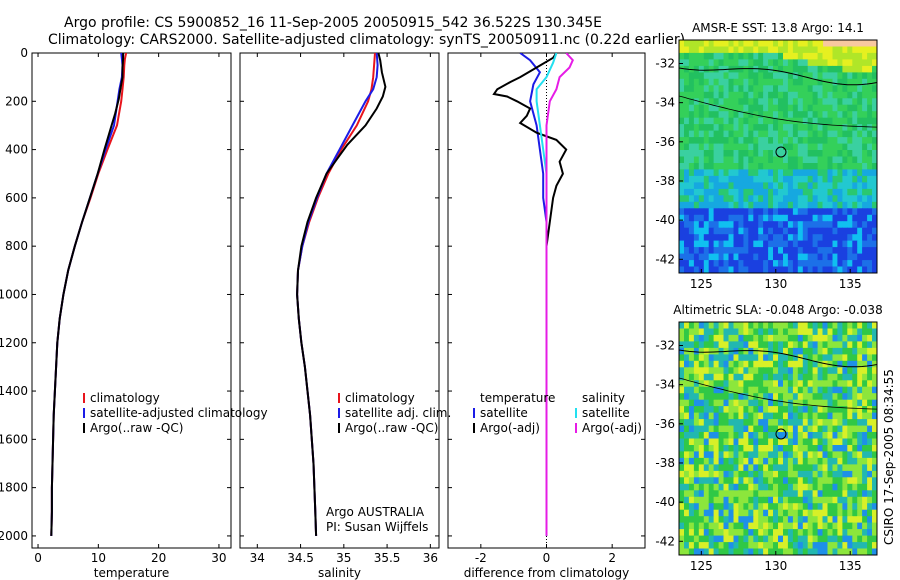 The width and height of the screenshot is (900, 580). I want to click on sla_map-title: Altimetric SLA: -0.048 Argo: -0.038, so click(777, 310).